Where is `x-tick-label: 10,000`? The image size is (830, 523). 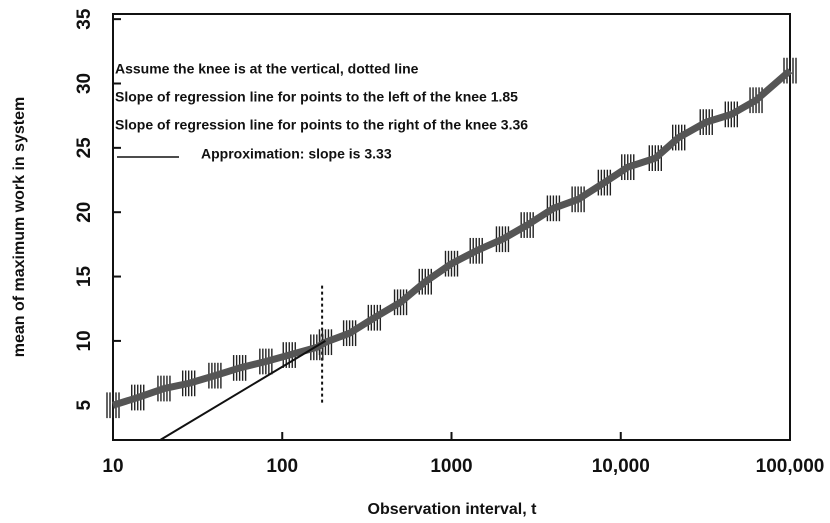
x-tick-label: 10,000 is located at coordinates (621, 466).